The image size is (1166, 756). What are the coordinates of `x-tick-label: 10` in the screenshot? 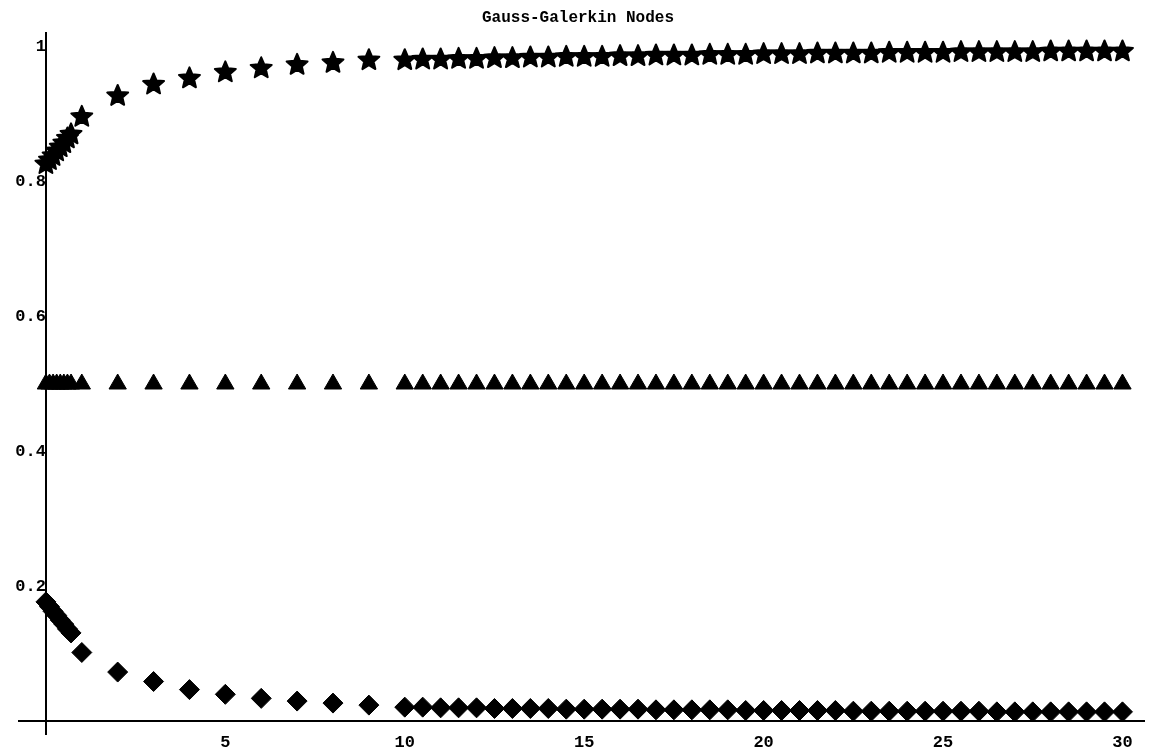 It's located at (404, 742).